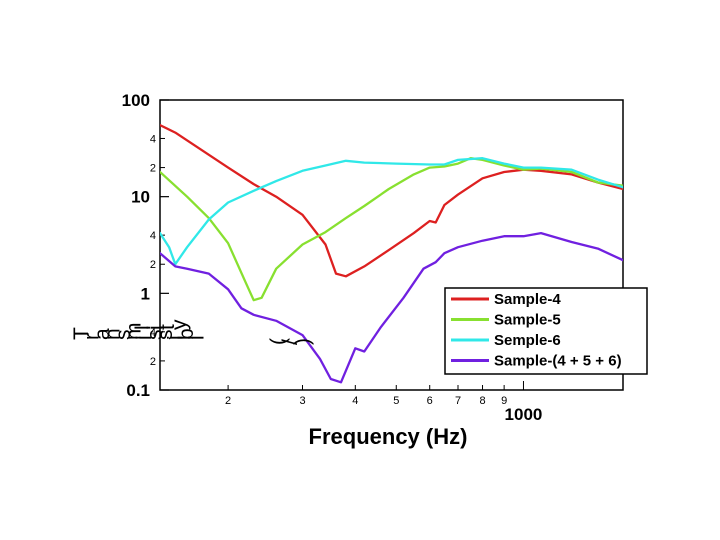  Describe the element at coordinates (143, 327) in the screenshot. I see `y-axis-label-glyph: l` at that location.